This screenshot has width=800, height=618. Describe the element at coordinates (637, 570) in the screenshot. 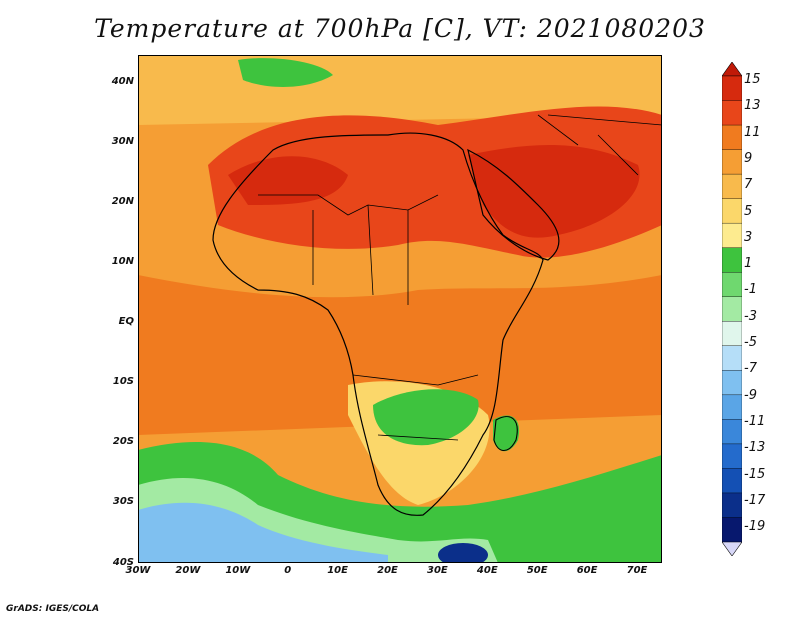

I see `lon-tick-label: 70E` at that location.